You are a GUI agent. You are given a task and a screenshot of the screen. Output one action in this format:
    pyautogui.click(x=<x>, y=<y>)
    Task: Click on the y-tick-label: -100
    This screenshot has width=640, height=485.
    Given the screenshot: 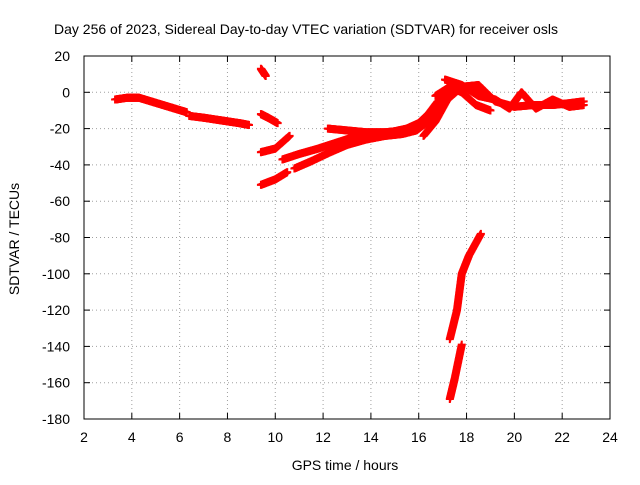 What is the action you would take?
    pyautogui.click(x=56, y=274)
    